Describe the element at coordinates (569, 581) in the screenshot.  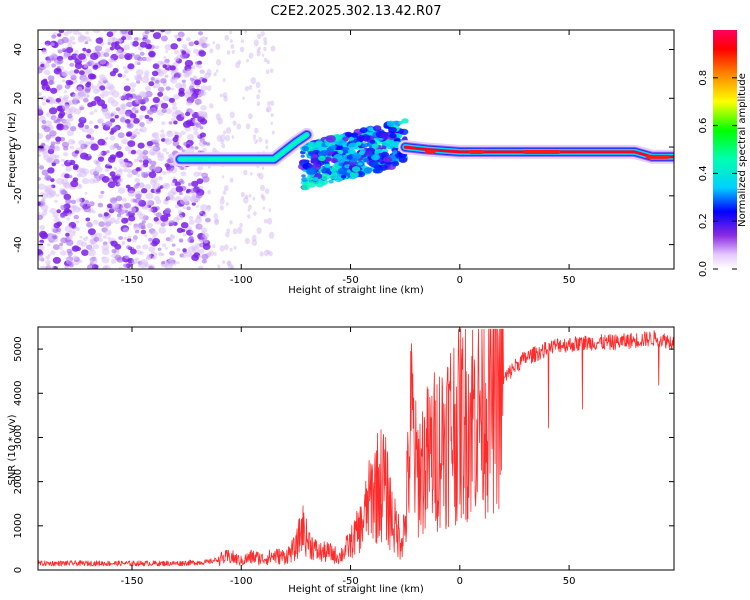
I see `x-tick-label: 50` at that location.